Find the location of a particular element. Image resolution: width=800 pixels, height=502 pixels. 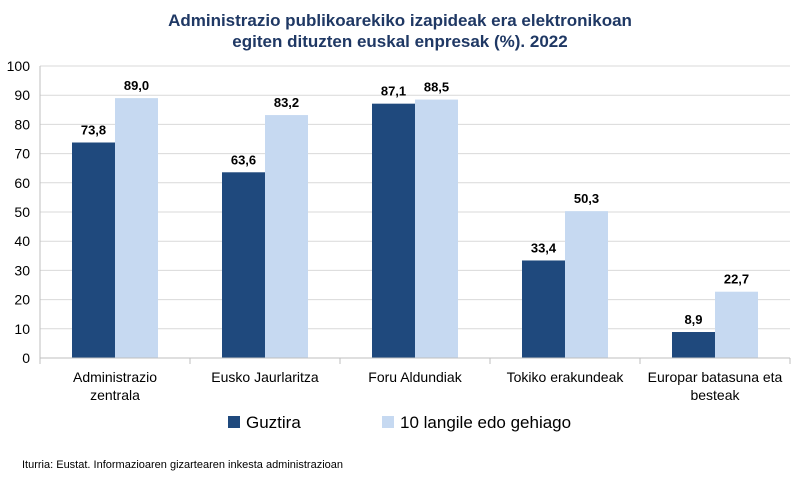

y-tick-label: 100 is located at coordinates (19, 66).